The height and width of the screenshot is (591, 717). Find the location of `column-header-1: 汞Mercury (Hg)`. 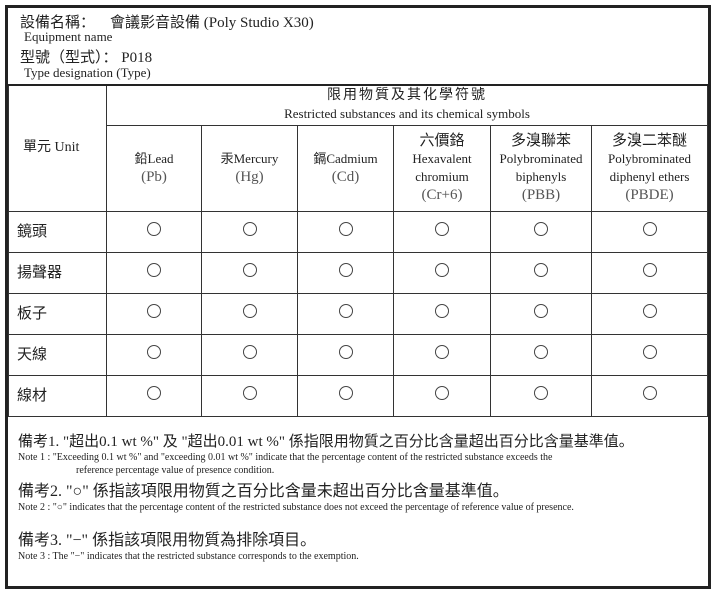

column-header-1: 汞Mercury (Hg) is located at coordinates (249, 168).